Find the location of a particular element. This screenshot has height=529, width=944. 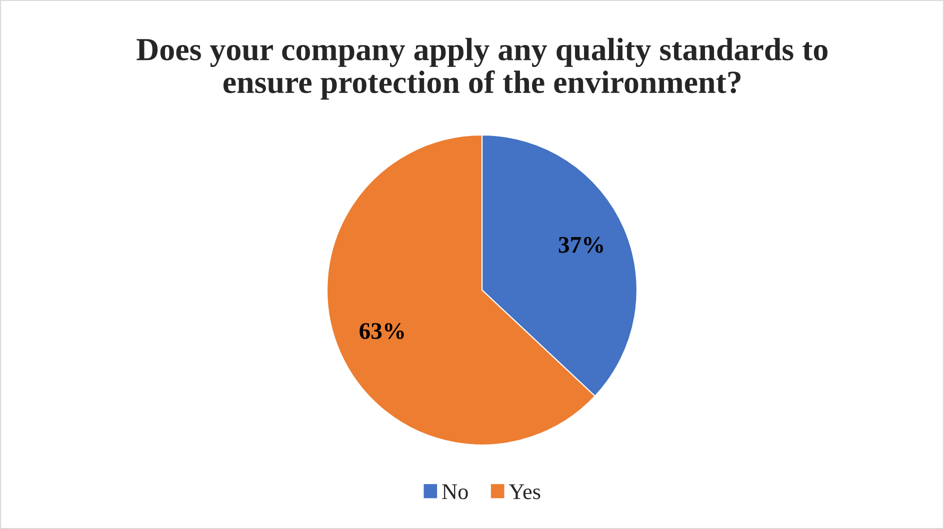

data-label: 37% is located at coordinates (580, 244).